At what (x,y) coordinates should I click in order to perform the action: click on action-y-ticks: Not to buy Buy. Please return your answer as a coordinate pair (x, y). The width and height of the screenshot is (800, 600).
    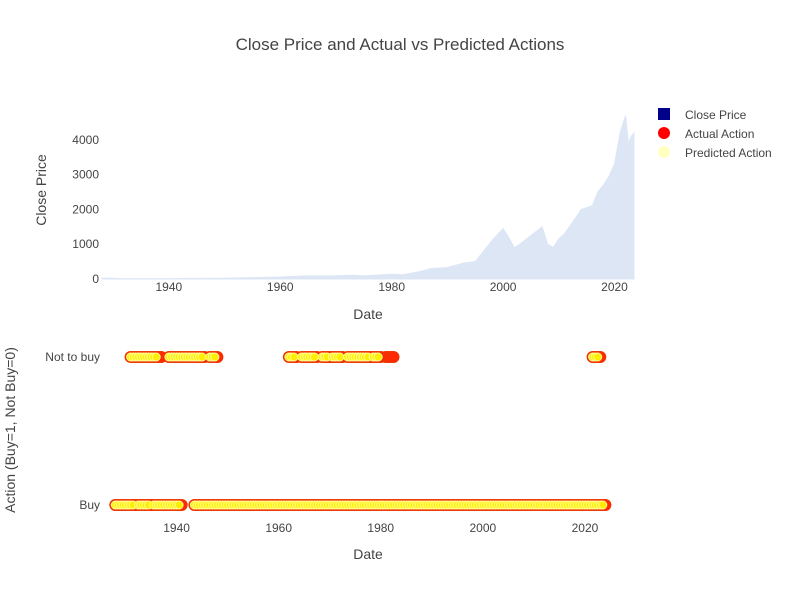
    Looking at the image, I should click on (72, 431).